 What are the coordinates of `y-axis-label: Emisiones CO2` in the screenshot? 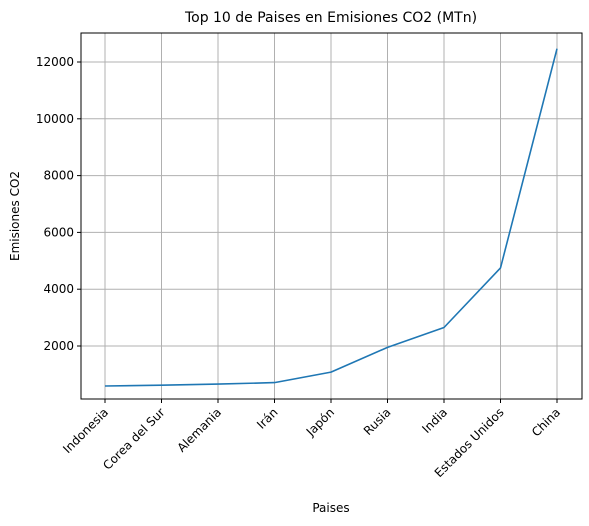 It's located at (15, 216).